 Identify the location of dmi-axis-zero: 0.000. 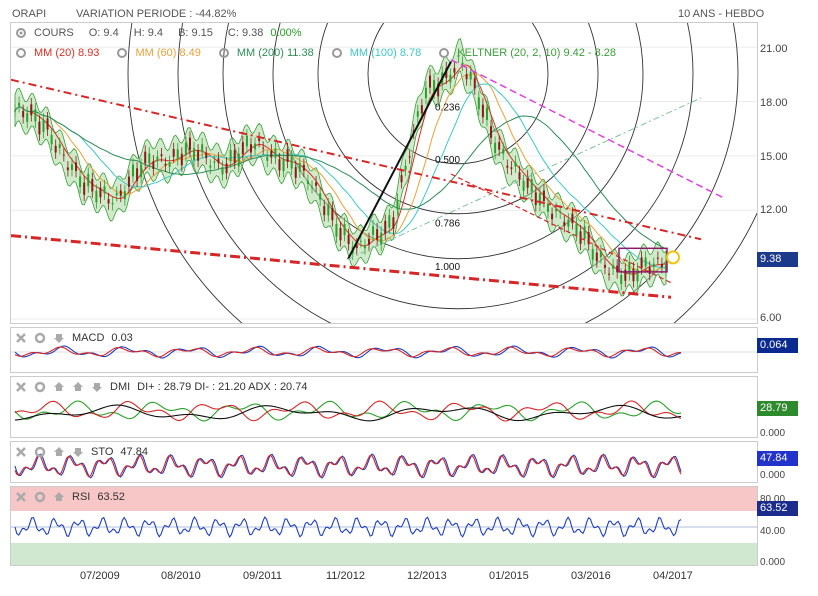
(773, 433).